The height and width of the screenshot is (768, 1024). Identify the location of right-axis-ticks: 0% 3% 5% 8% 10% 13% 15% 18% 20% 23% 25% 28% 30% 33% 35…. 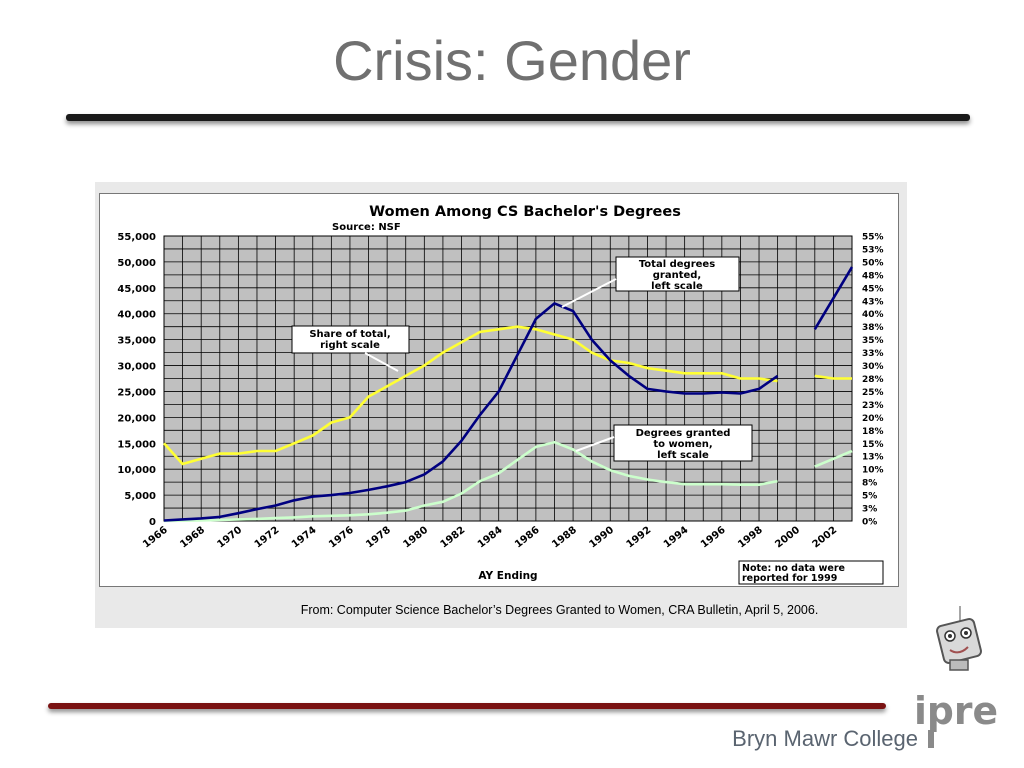
(873, 380).